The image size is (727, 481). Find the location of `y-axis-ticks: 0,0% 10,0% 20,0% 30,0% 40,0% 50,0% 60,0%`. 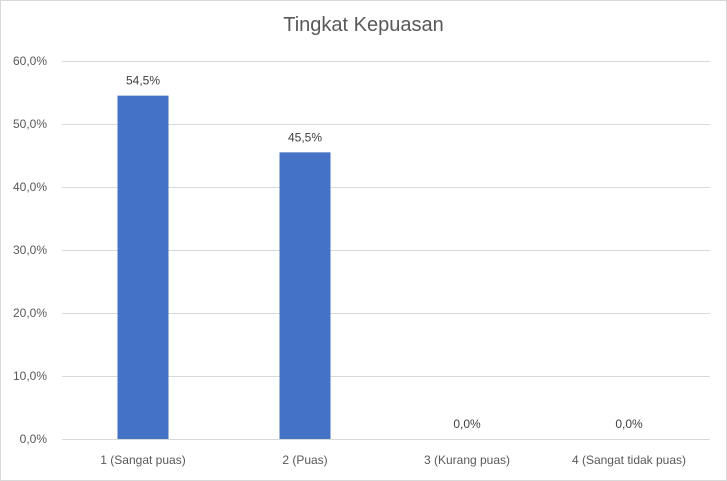

y-axis-ticks: 0,0% 10,0% 20,0% 30,0% 40,0% 50,0% 60,0% is located at coordinates (30, 250).